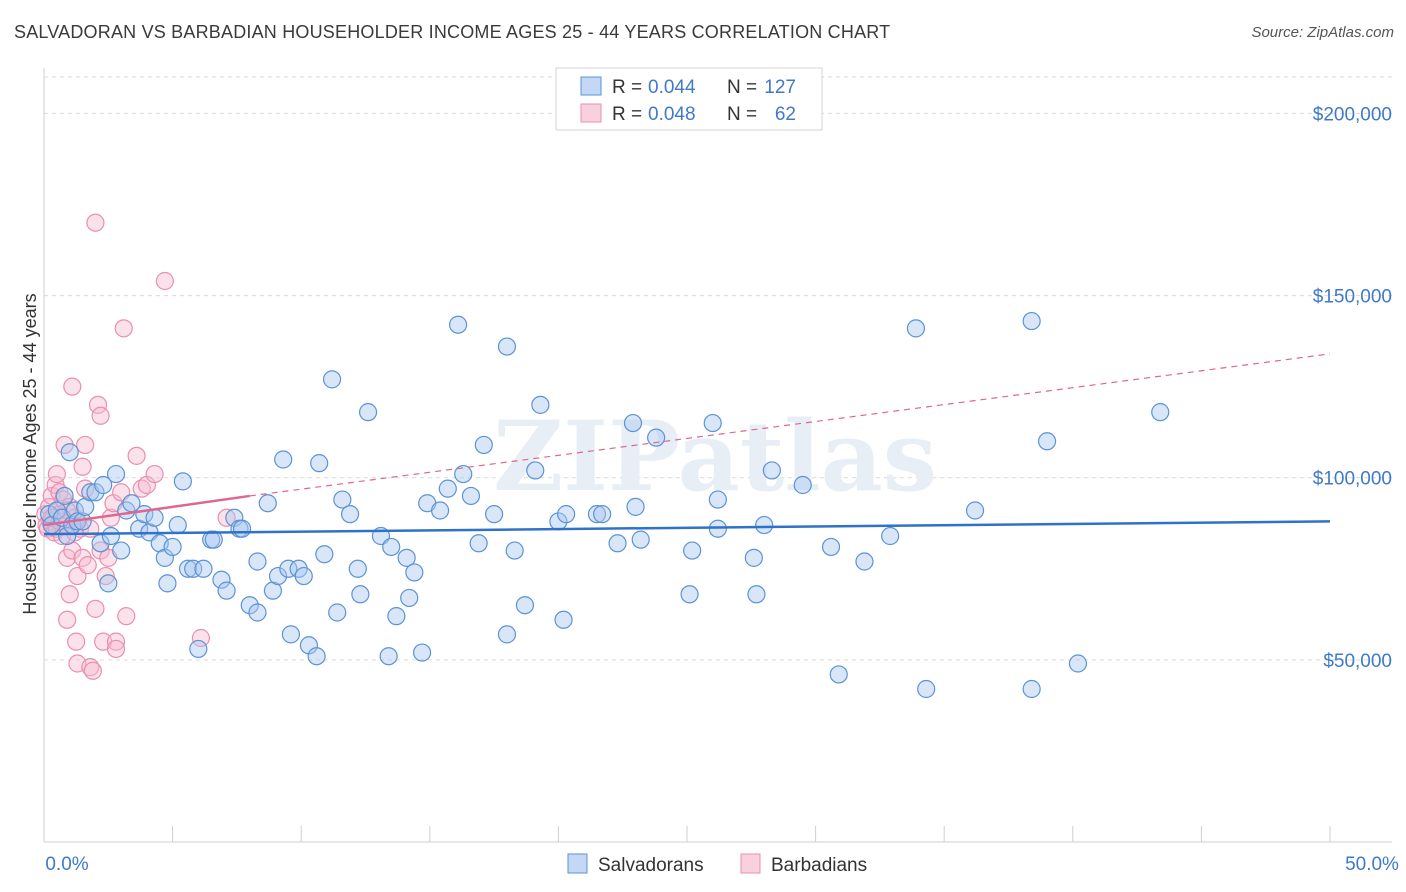 The image size is (1406, 892). What do you see at coordinates (742, 87) in the screenshot?
I see `legend-n-label-1: N =` at bounding box center [742, 87].